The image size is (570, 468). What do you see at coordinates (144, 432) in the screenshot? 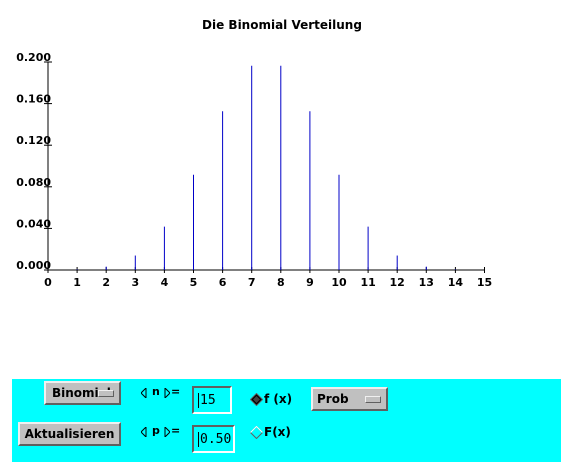
I see `p-decrement-arrow-icon` at bounding box center [144, 432].